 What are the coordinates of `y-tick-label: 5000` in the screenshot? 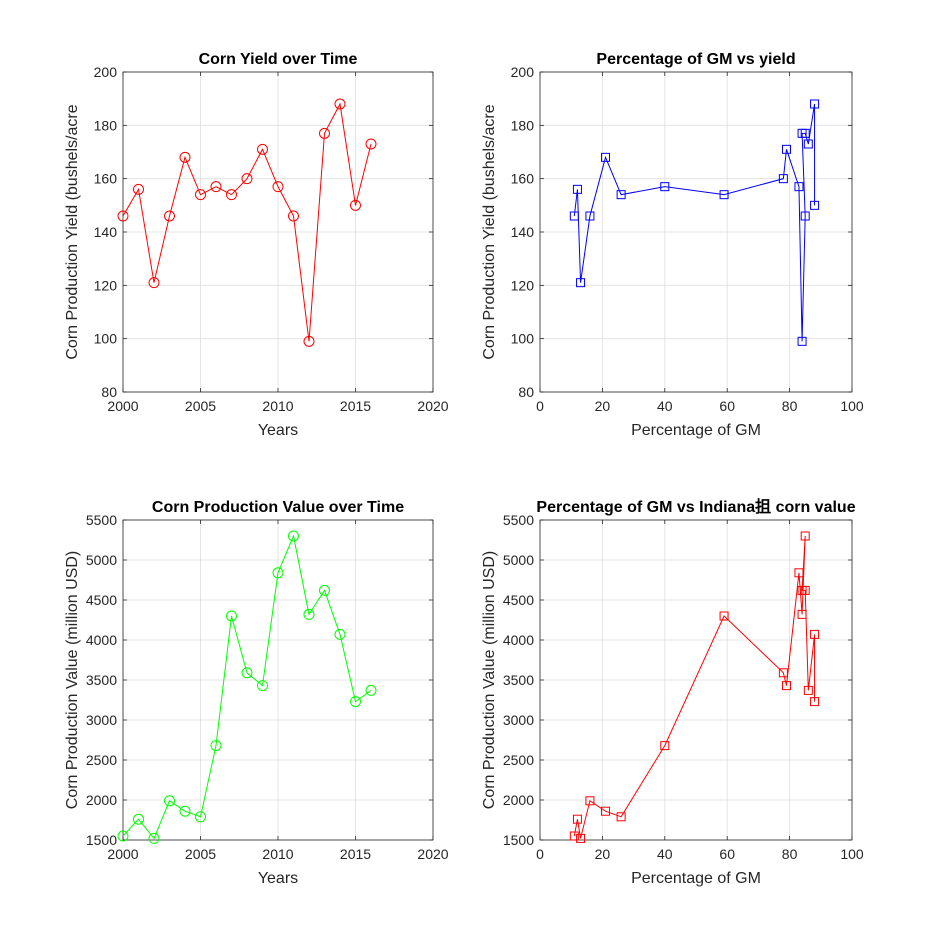 It's located at (101, 560).